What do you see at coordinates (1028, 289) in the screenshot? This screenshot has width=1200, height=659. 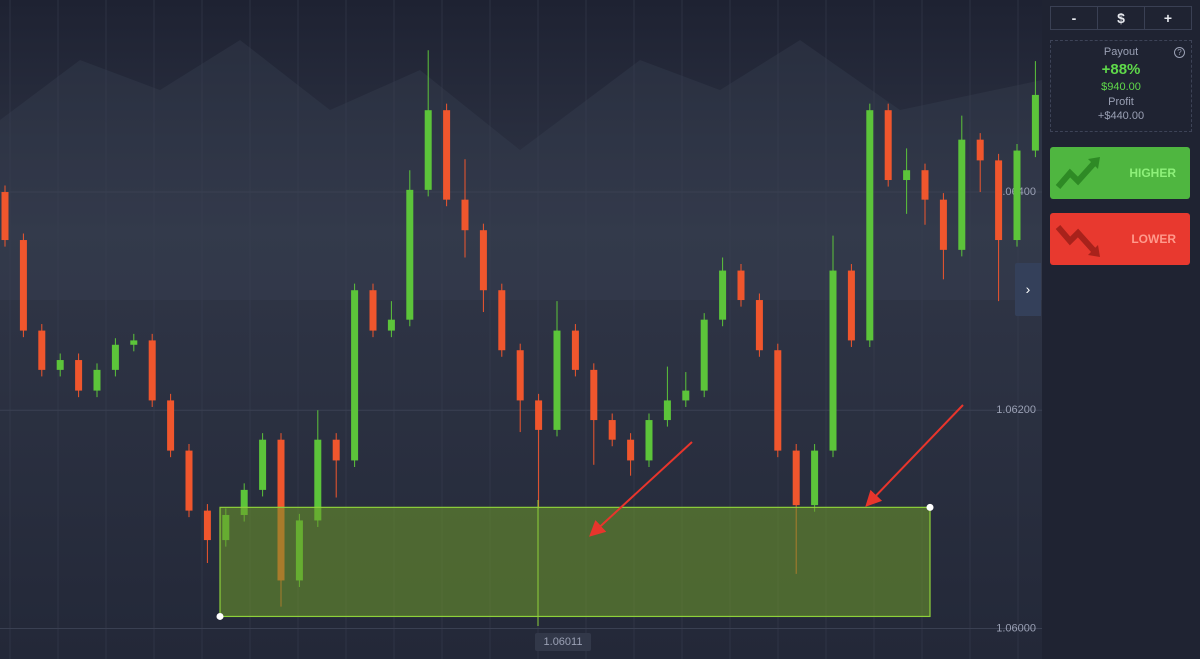 I see `expand-button: ›` at bounding box center [1028, 289].